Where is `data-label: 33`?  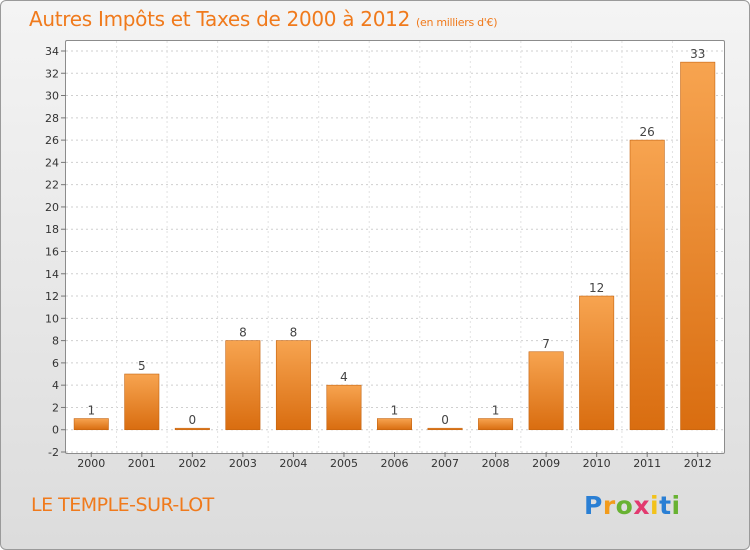
data-label: 33 is located at coordinates (697, 54).